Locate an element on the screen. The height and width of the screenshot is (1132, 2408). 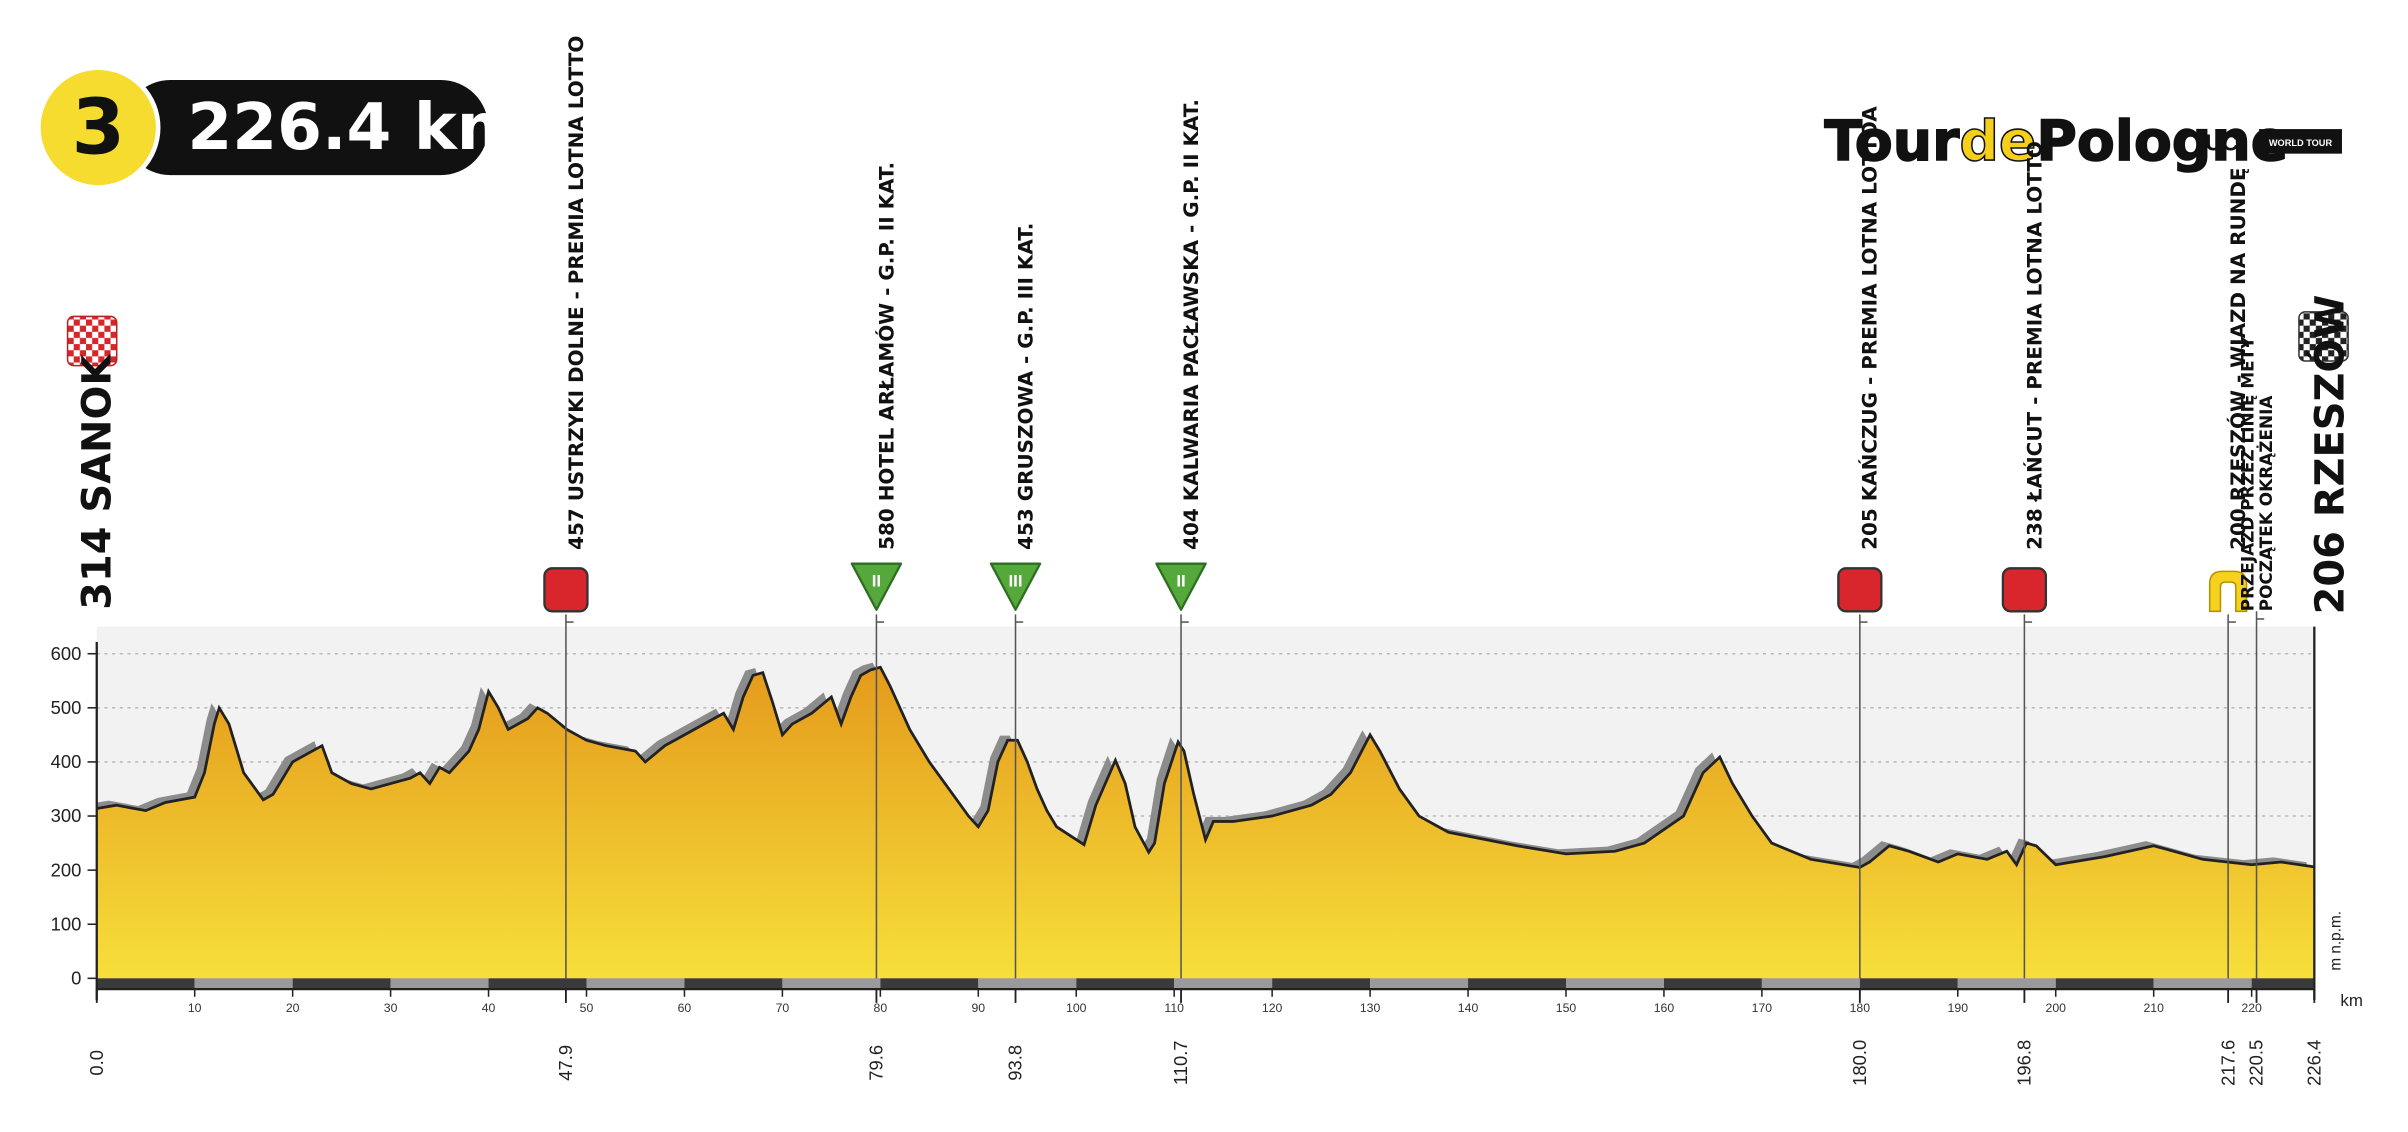
x-tick-label: 120 is located at coordinates (1272, 1008).